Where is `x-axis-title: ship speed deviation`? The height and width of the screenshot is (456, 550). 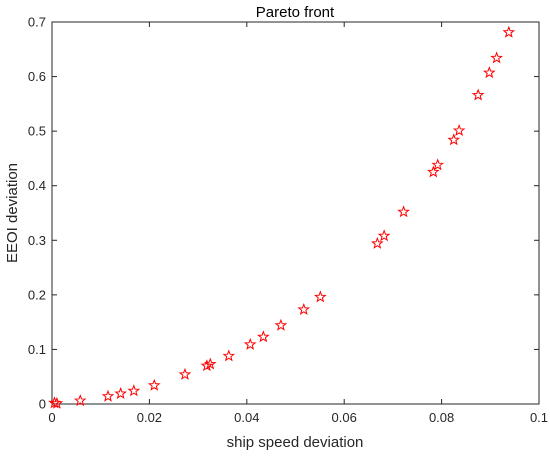
x-axis-title: ship speed deviation is located at coordinates (295, 442).